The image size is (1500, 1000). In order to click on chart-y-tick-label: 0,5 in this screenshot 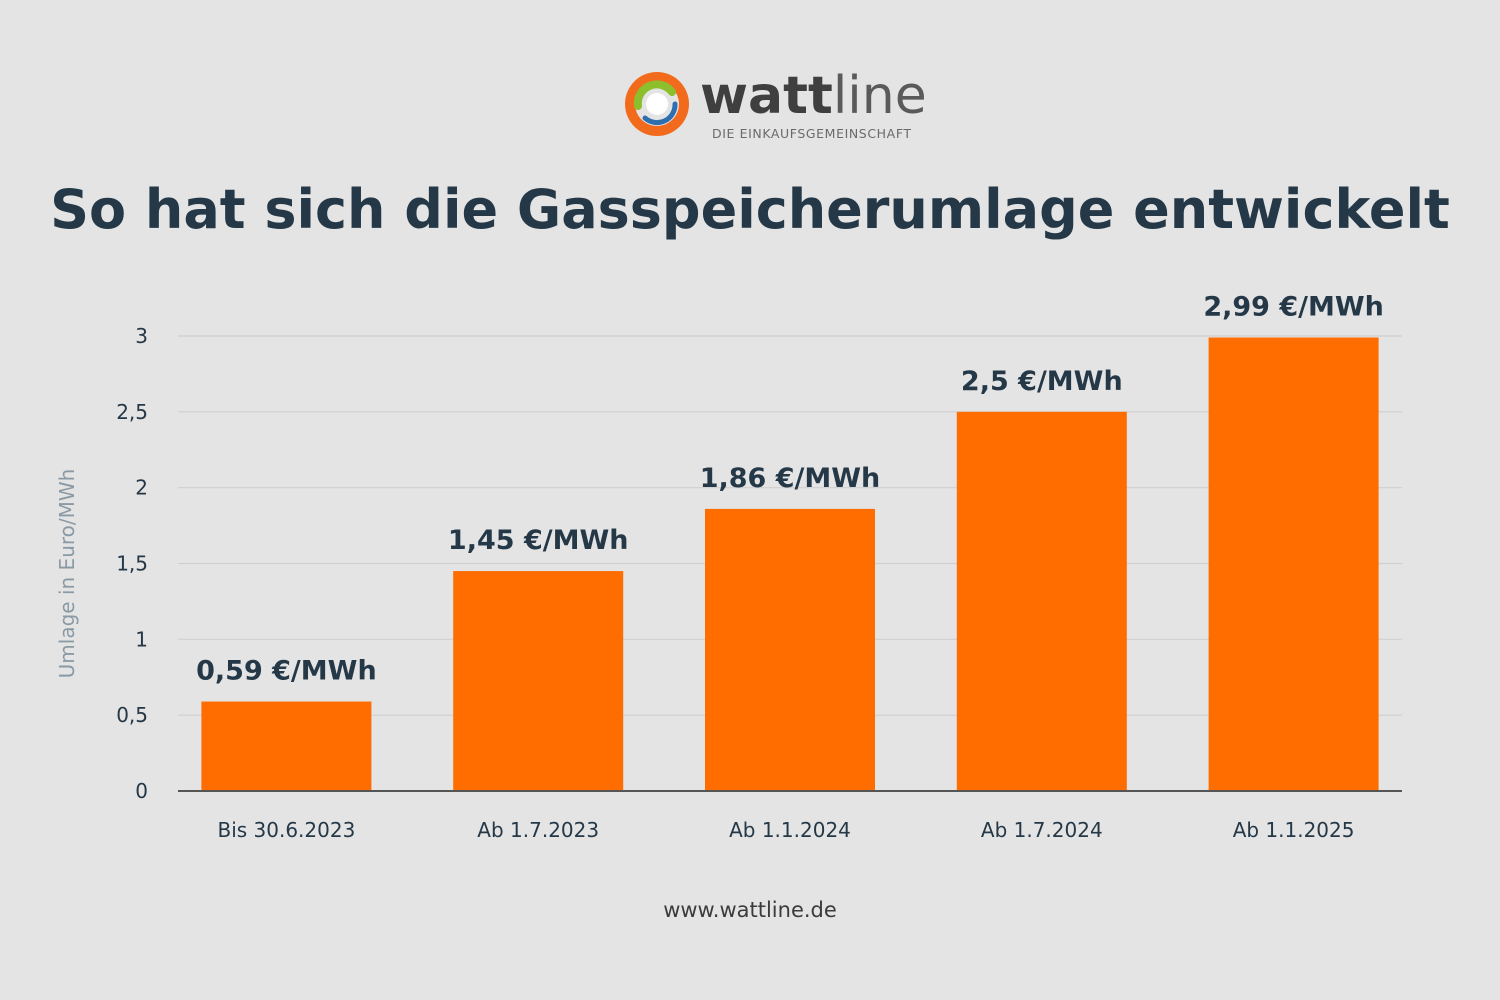, I will do `click(132, 715)`.